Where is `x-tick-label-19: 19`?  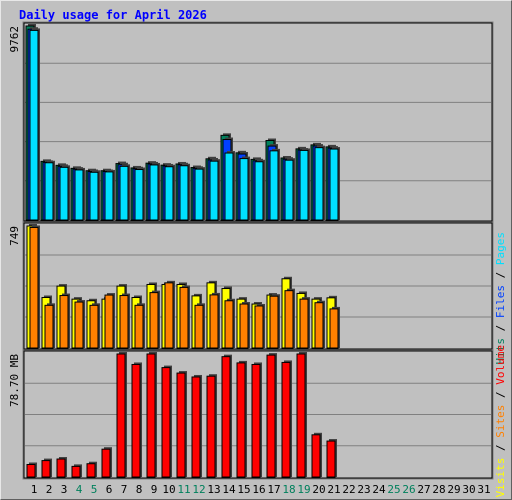
x-tick-label-19: 19 is located at coordinates (303, 489).